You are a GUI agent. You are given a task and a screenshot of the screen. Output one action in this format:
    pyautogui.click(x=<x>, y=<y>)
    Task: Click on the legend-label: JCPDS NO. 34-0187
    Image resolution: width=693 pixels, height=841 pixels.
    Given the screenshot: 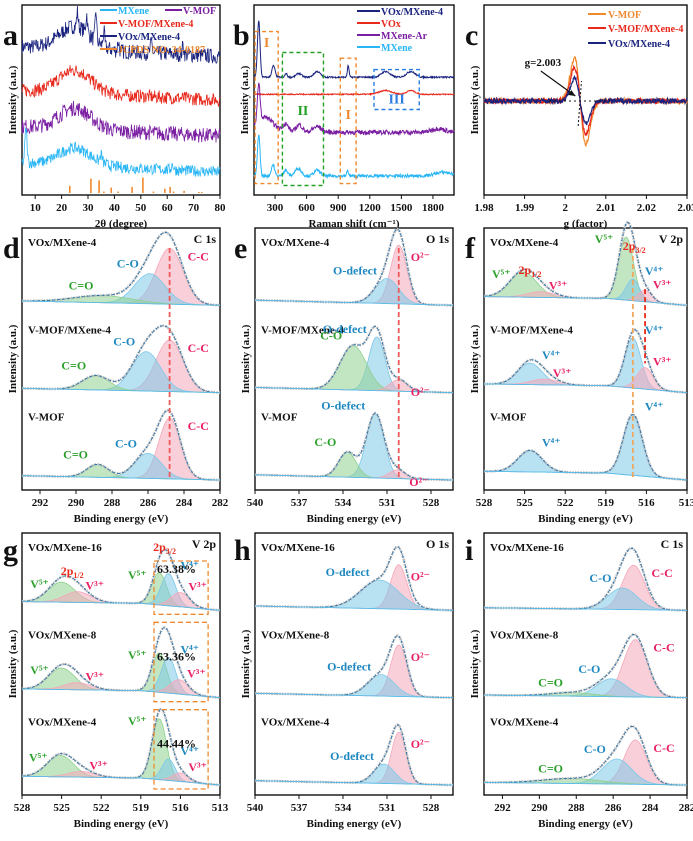 What is the action you would take?
    pyautogui.click(x=161, y=50)
    